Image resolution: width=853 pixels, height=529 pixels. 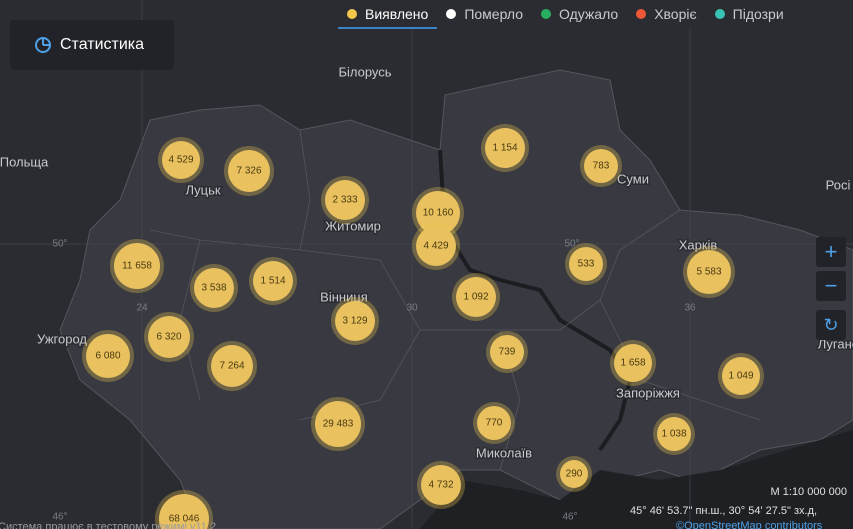 I want to click on cluster-count: 1 514, so click(x=272, y=281).